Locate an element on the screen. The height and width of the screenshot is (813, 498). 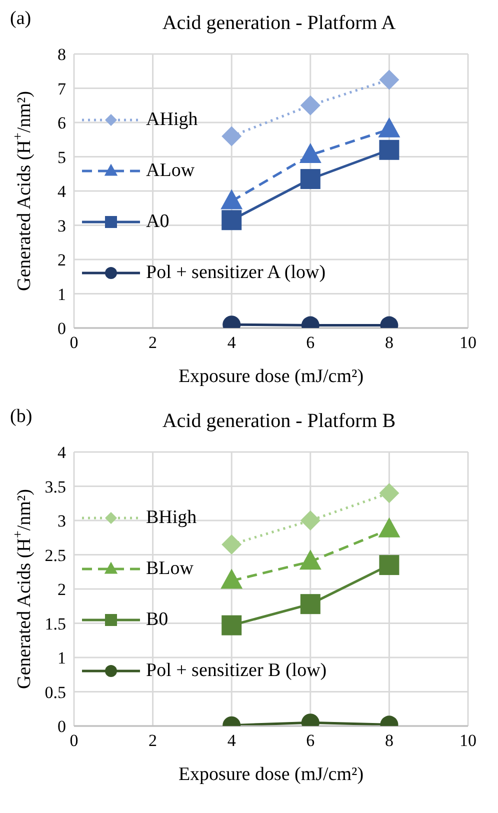
legend-label: B0 is located at coordinates (157, 620).